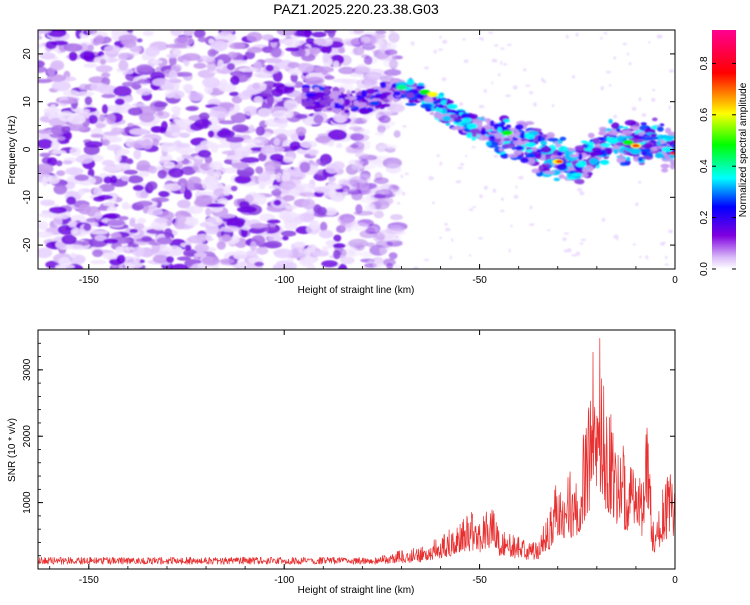 The width and height of the screenshot is (750, 605). What do you see at coordinates (27, 369) in the screenshot?
I see `snr-ytick-label: 3000` at bounding box center [27, 369].